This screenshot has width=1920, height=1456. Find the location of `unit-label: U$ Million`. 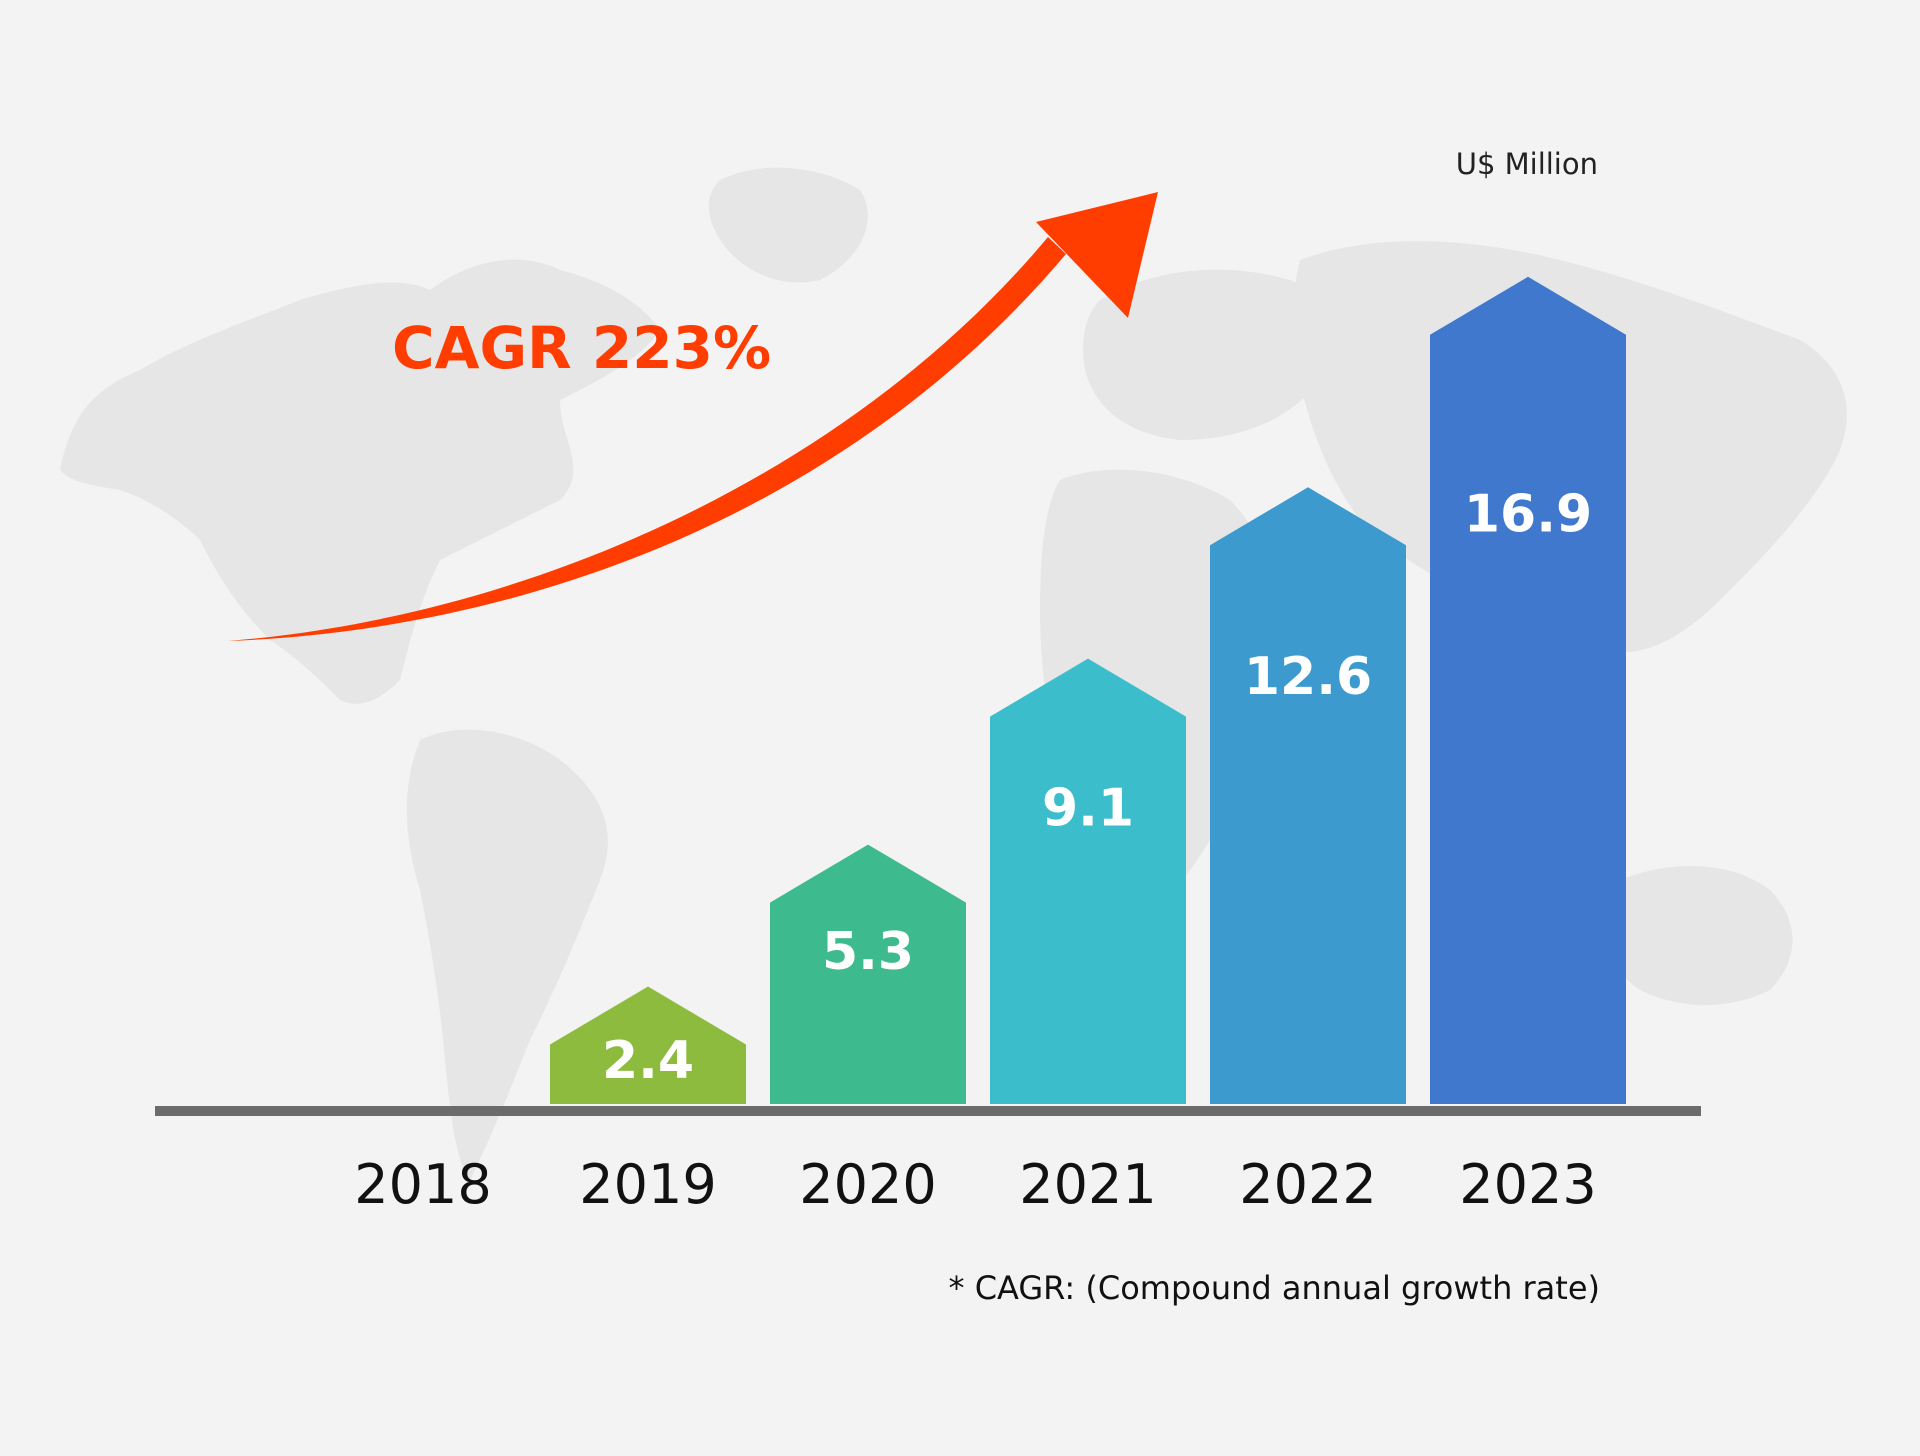

unit-label: U$ Million is located at coordinates (1527, 164).